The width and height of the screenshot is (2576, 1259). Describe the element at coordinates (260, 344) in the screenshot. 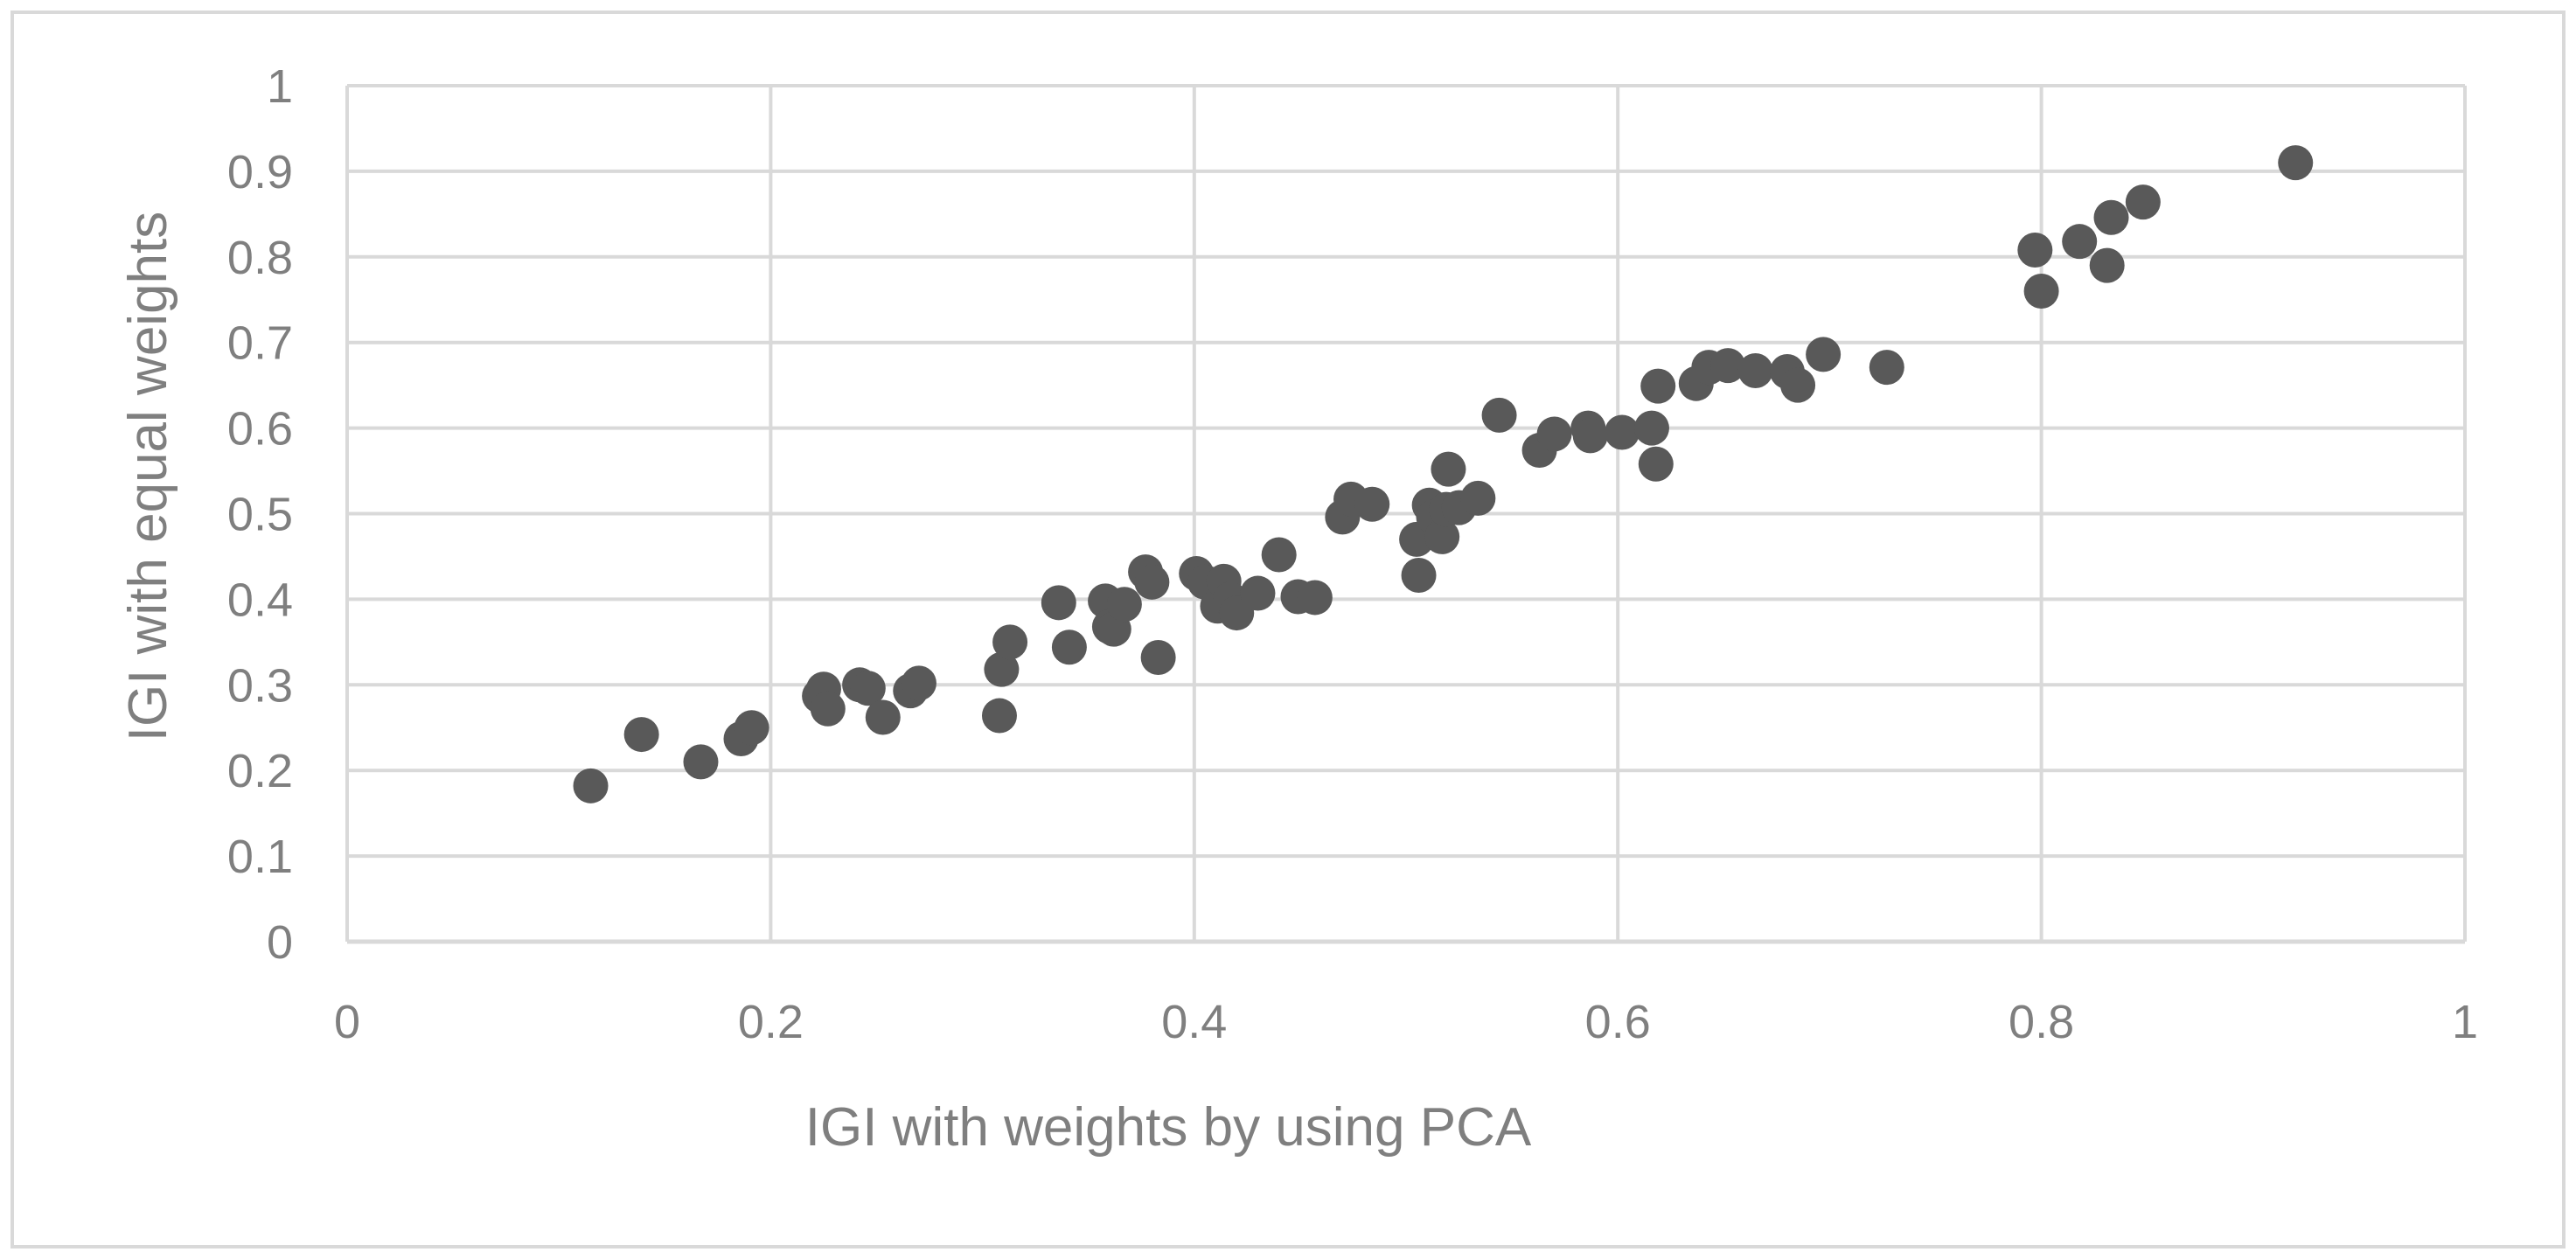

I see `y-tick-label: 0.7` at that location.